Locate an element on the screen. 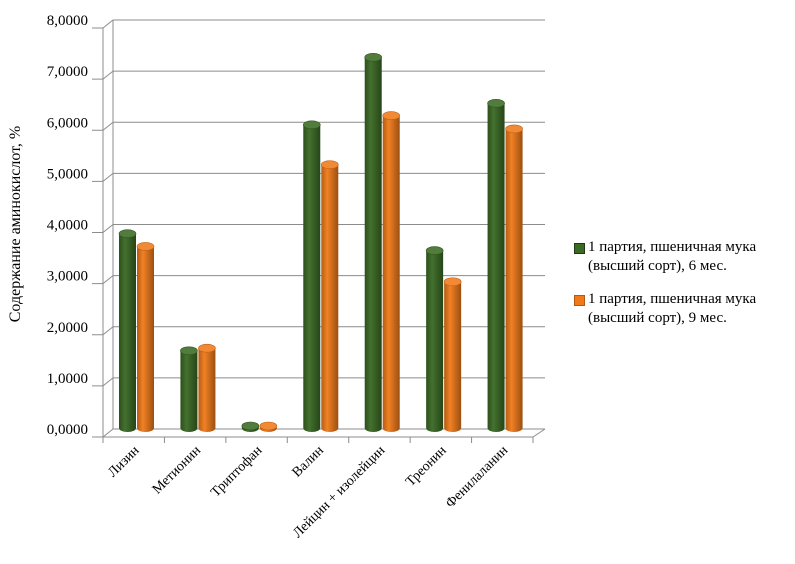  y-tick-label: 2,0000 is located at coordinates (67, 328).